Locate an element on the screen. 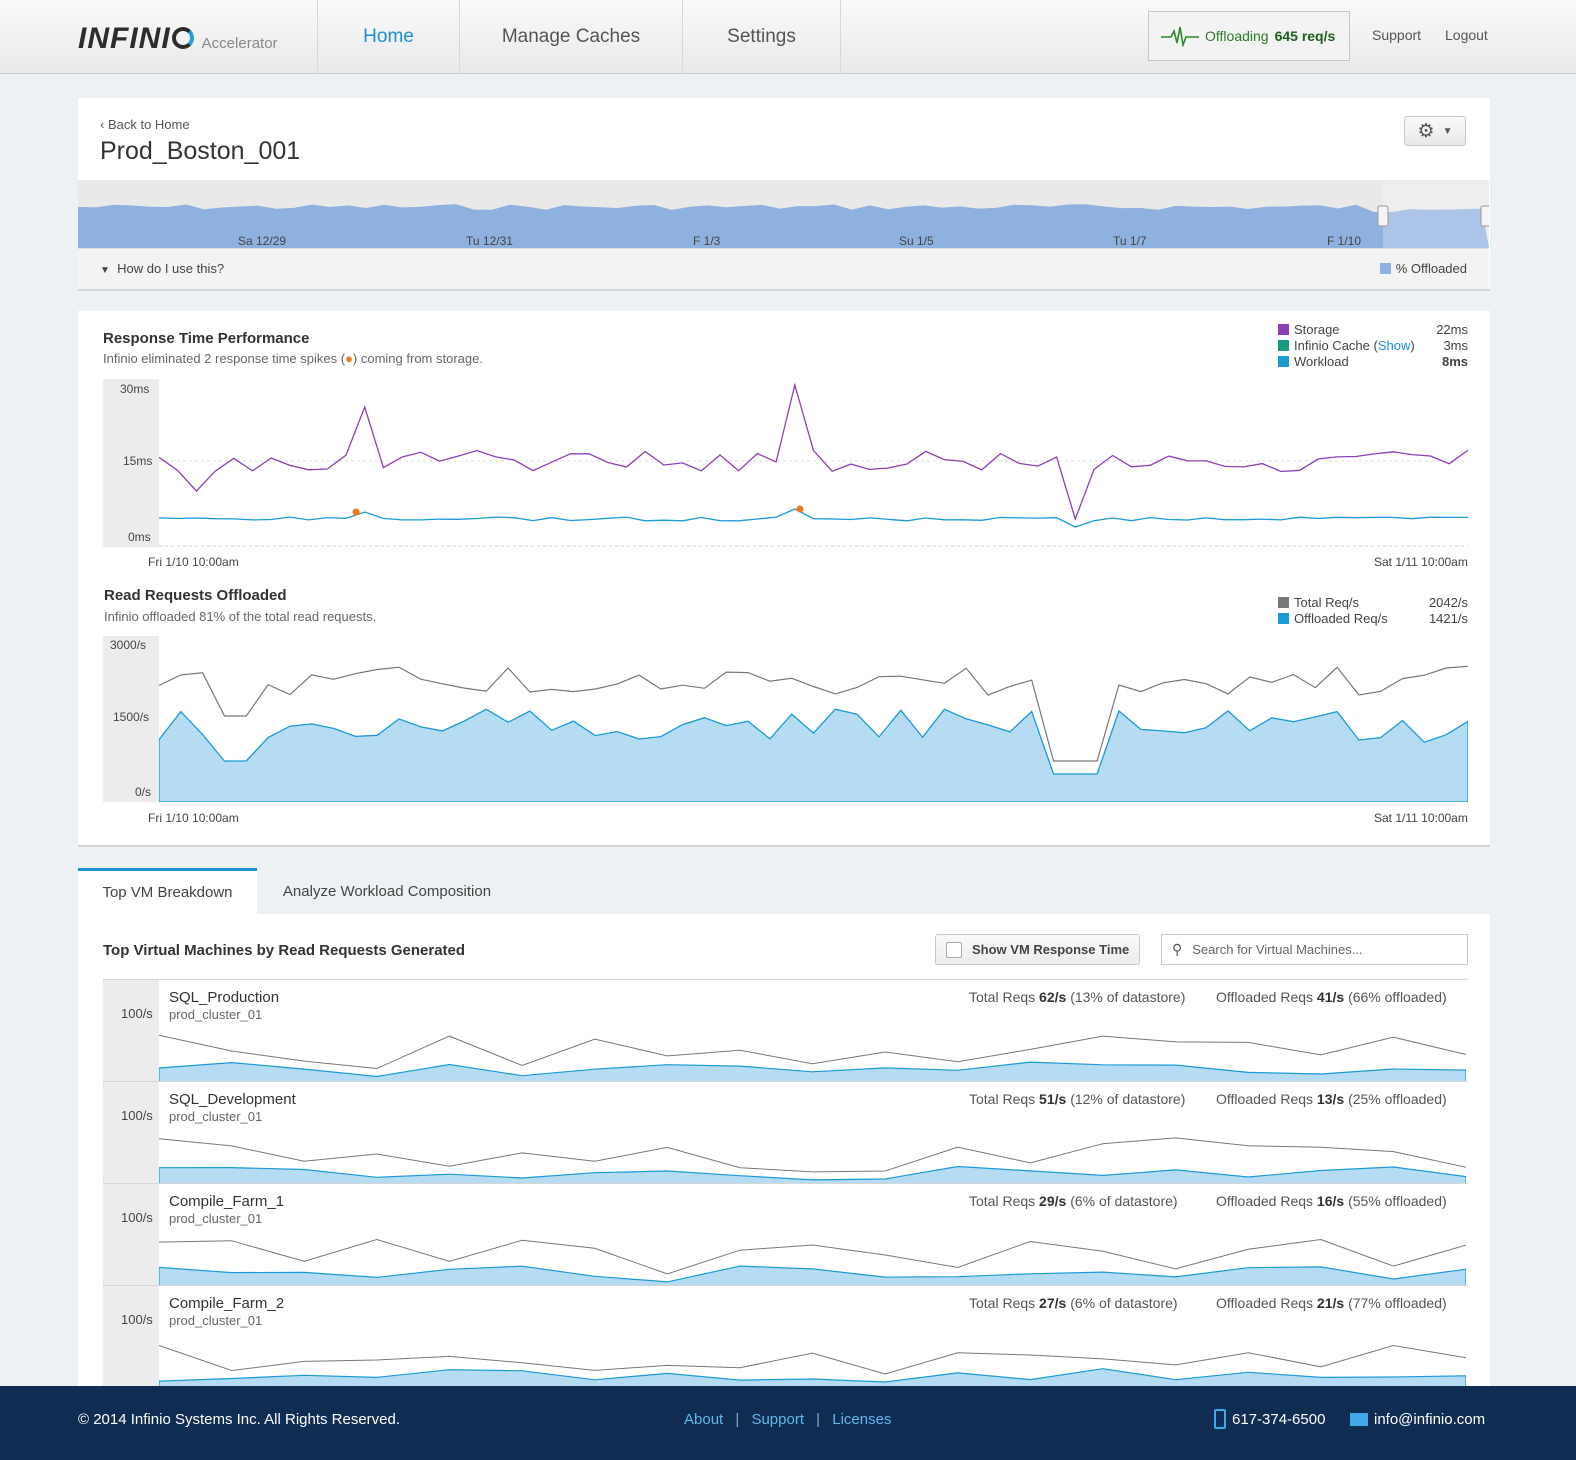 Image resolution: width=1576 pixels, height=1460 pixels. response-chart-title: Response Time Performance is located at coordinates (206, 338).